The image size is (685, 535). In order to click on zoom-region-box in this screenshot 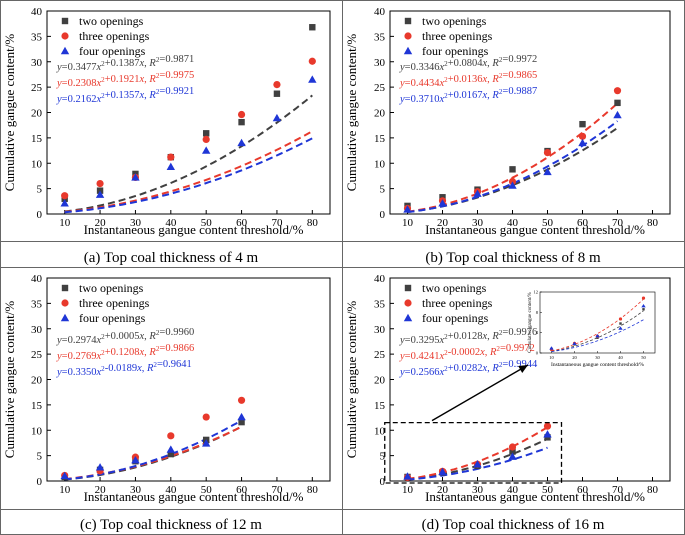, I will do `click(473, 452)`.